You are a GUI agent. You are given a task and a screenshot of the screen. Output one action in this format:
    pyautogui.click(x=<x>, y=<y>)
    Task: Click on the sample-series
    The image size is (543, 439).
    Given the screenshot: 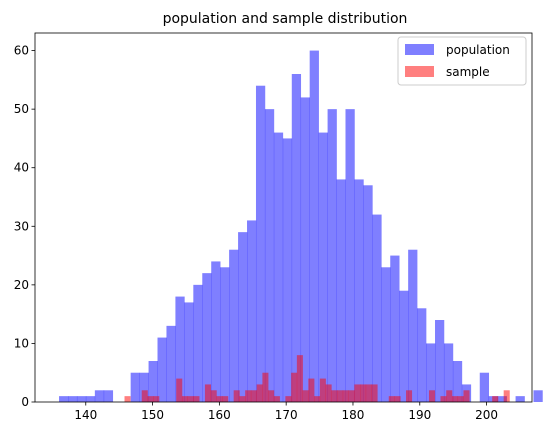 What is the action you would take?
    pyautogui.click(x=317, y=378)
    